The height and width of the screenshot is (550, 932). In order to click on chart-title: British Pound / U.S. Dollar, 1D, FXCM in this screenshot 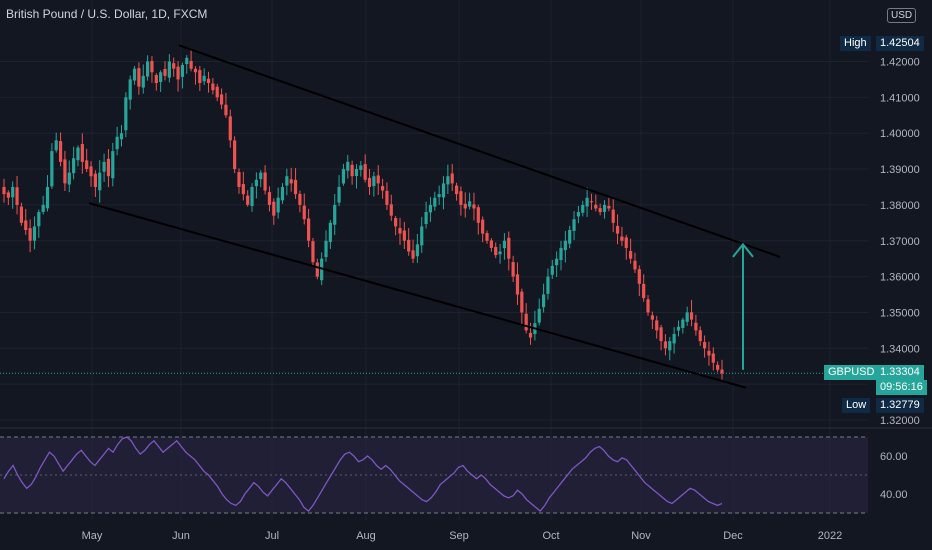, I will do `click(107, 14)`.